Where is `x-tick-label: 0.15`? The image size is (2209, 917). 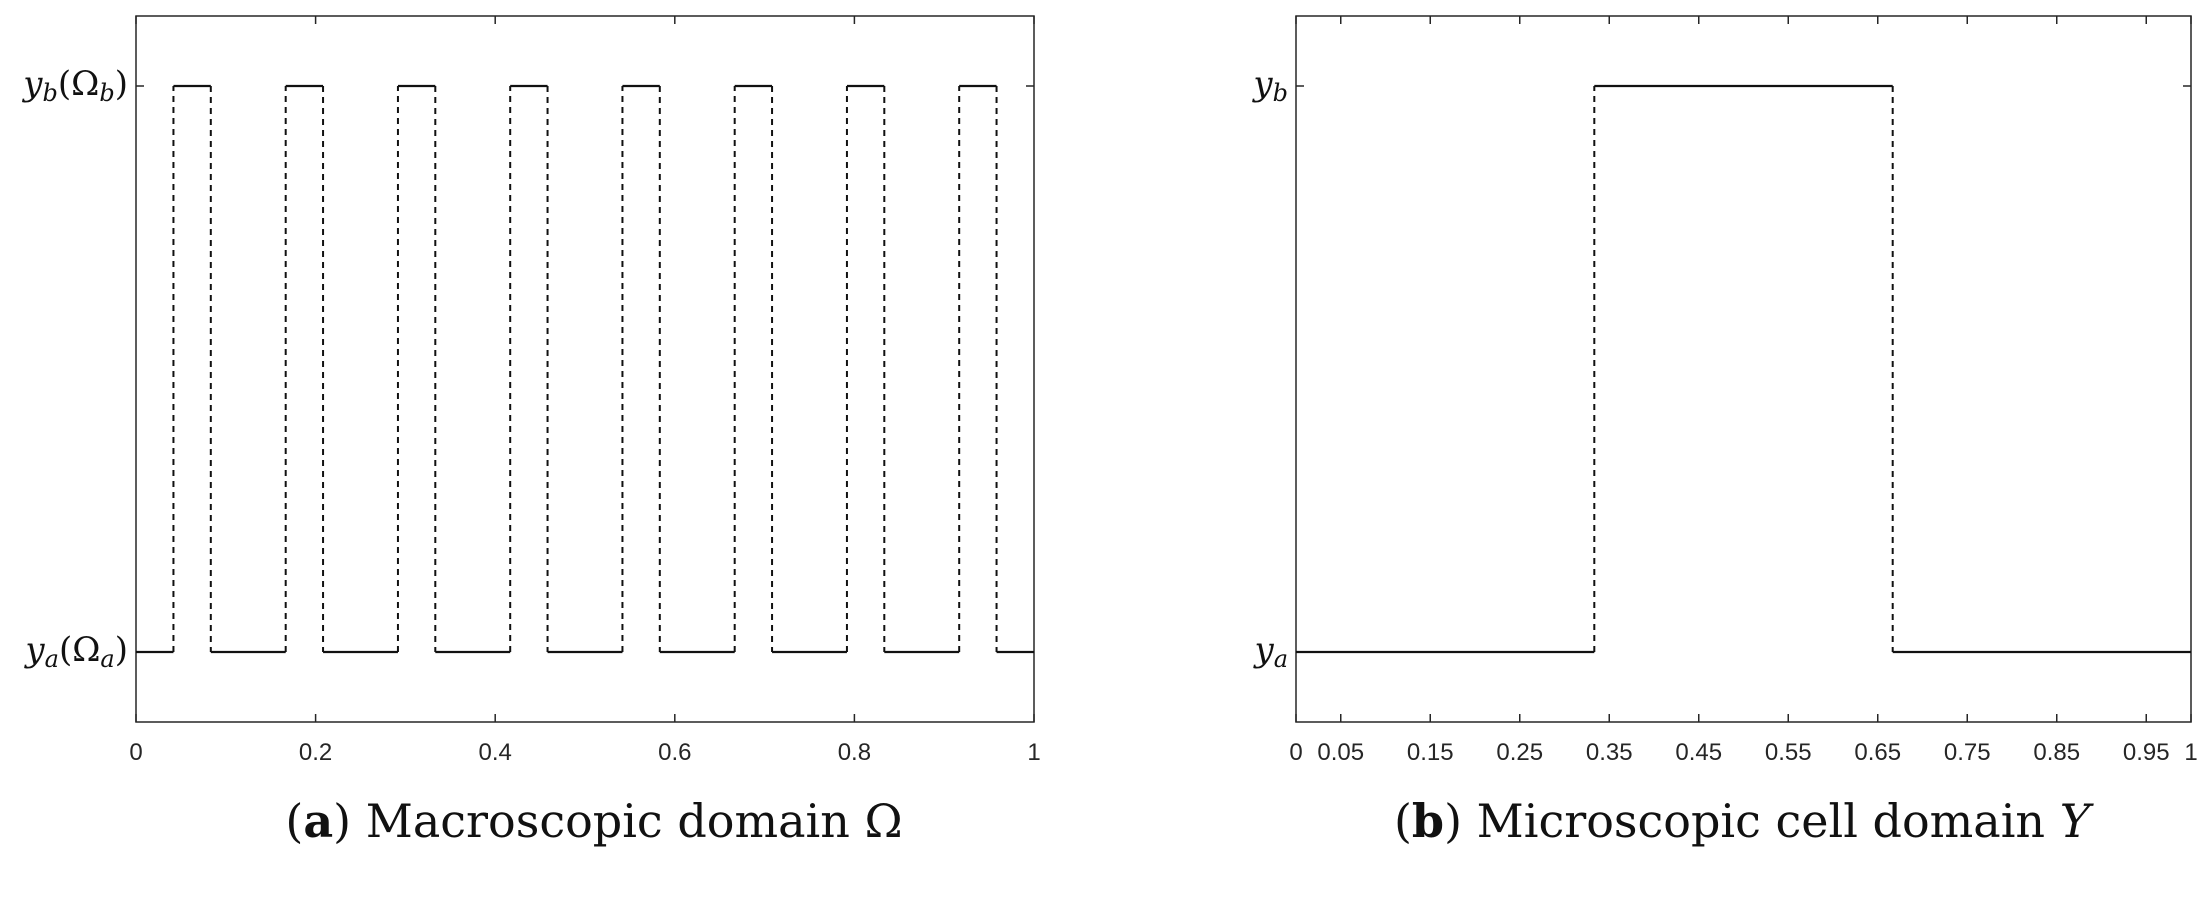
x-tick-label: 0.15 is located at coordinates (1430, 752).